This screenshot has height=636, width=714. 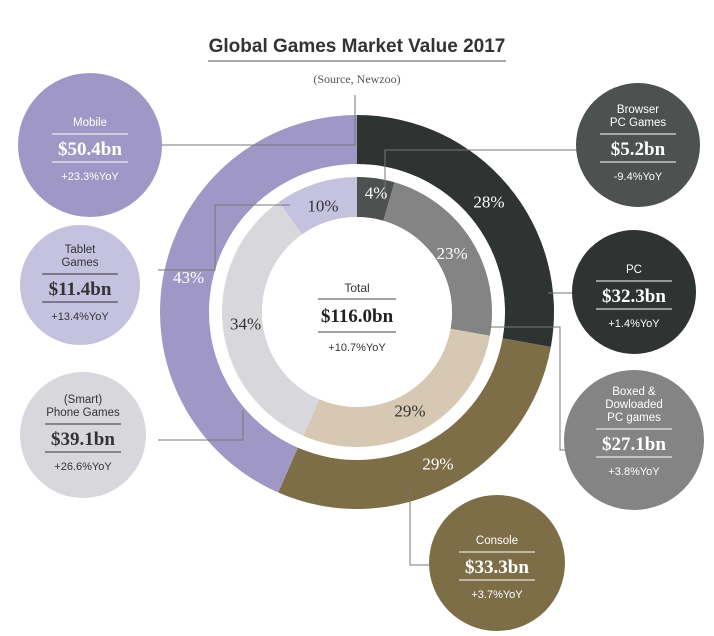 What do you see at coordinates (634, 324) in the screenshot?
I see `callout-pc-yoy: +1.4%YoY` at bounding box center [634, 324].